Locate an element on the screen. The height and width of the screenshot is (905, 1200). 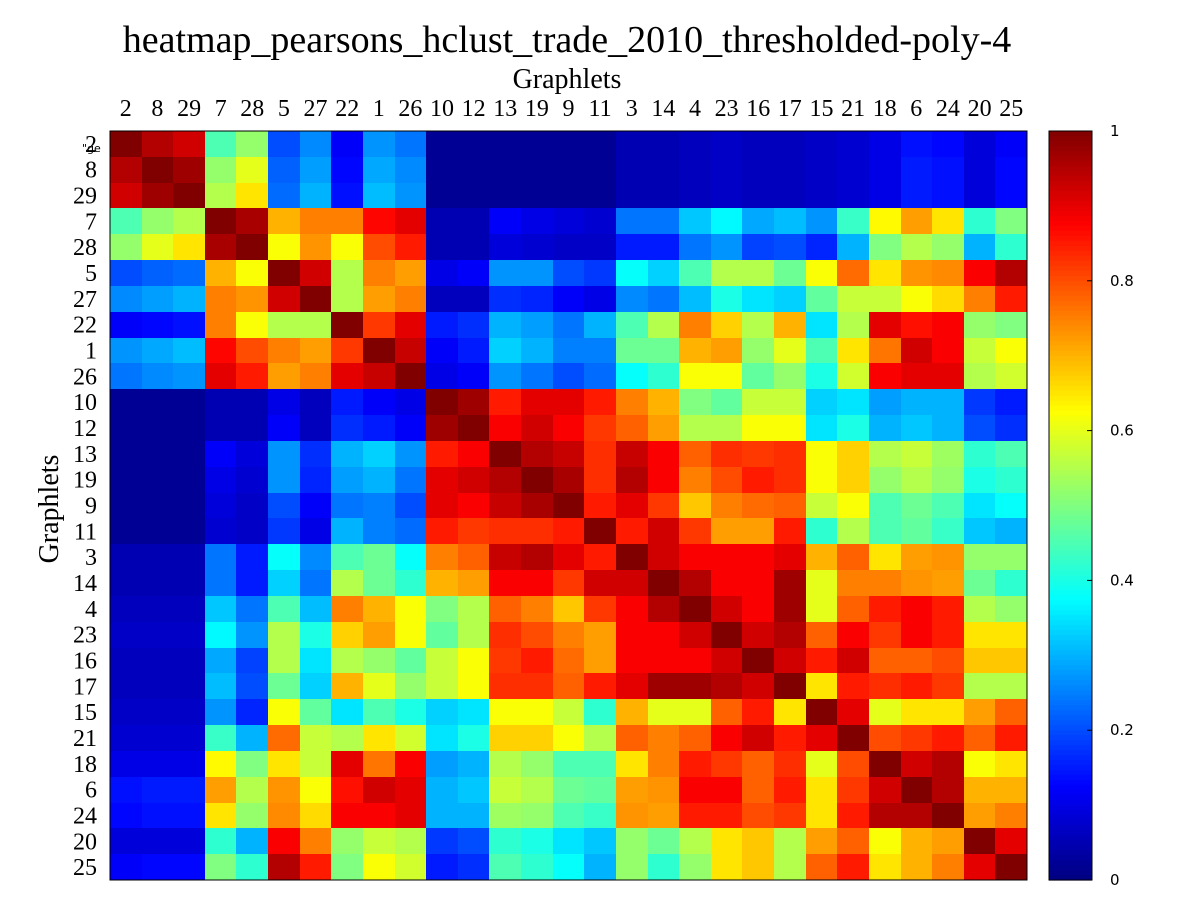
colorbar-tick-label: 0.2 is located at coordinates (1122, 730).